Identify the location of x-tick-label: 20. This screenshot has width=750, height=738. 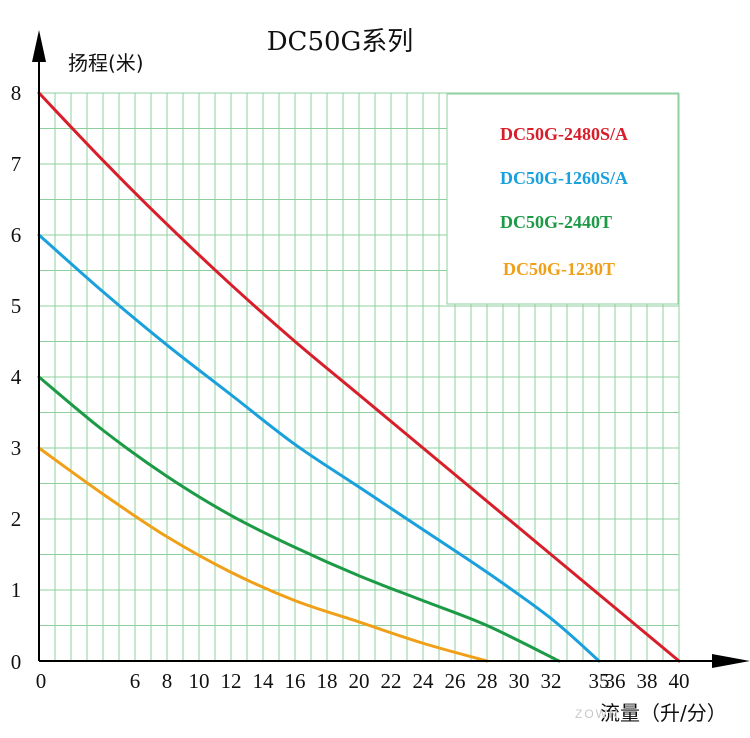
(359, 681).